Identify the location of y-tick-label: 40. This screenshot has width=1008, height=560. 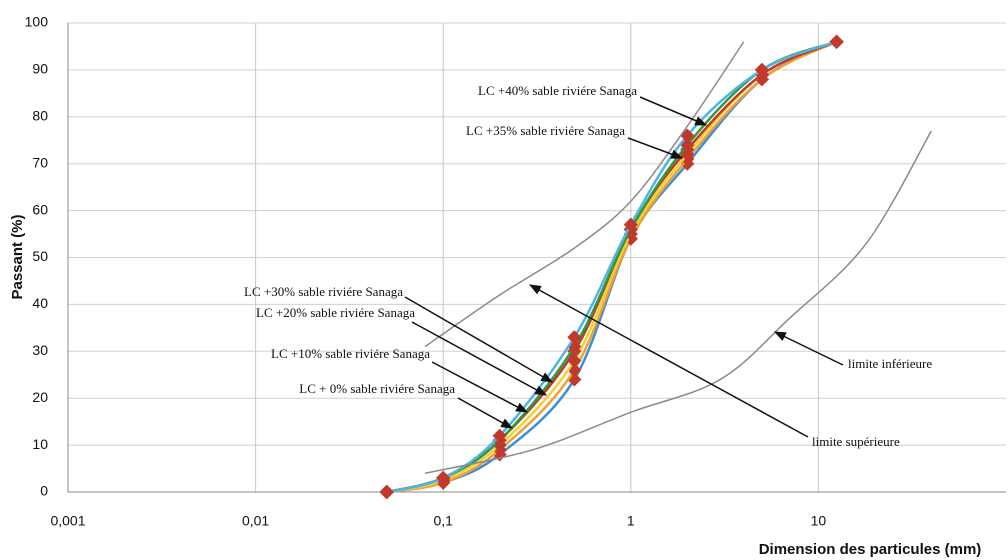
(40, 303).